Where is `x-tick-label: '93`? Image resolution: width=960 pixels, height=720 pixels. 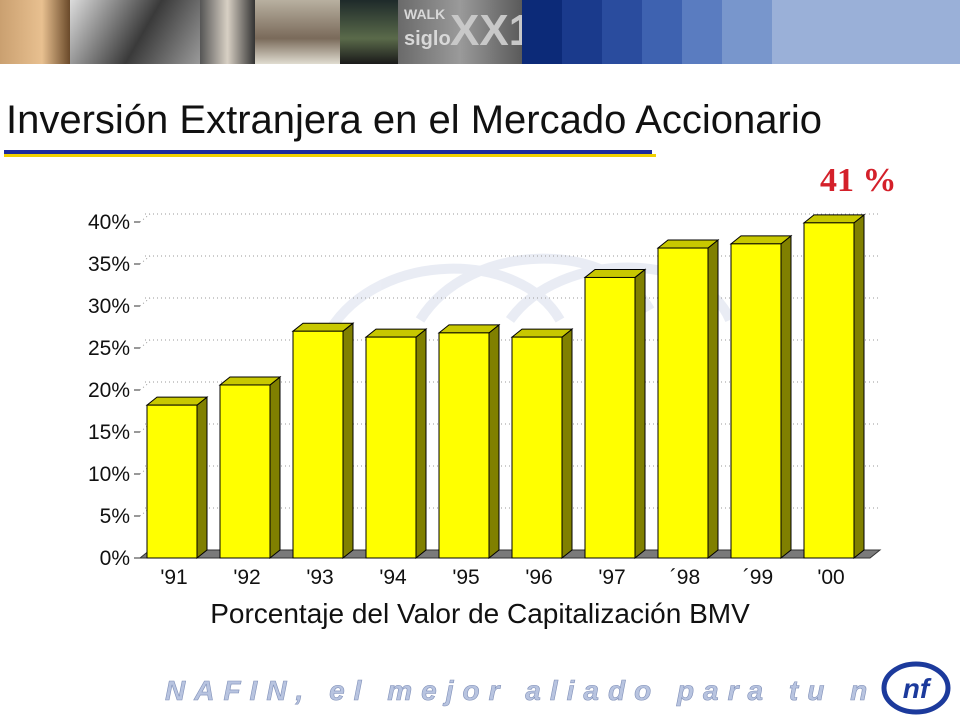 x-tick-label: '93 is located at coordinates (319, 577).